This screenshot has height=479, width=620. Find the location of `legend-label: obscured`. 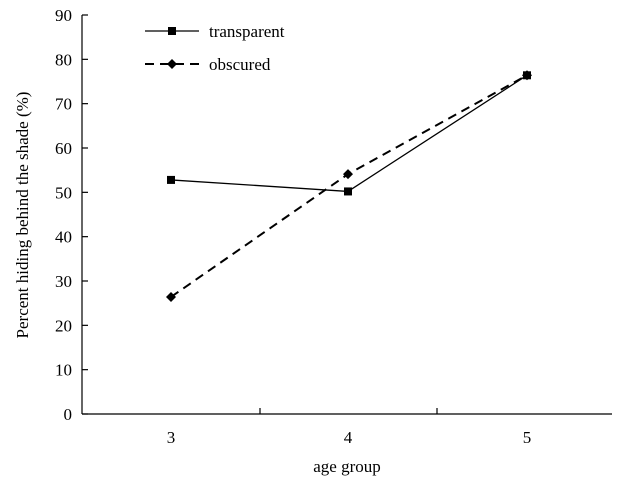

legend-label: obscured is located at coordinates (240, 64).